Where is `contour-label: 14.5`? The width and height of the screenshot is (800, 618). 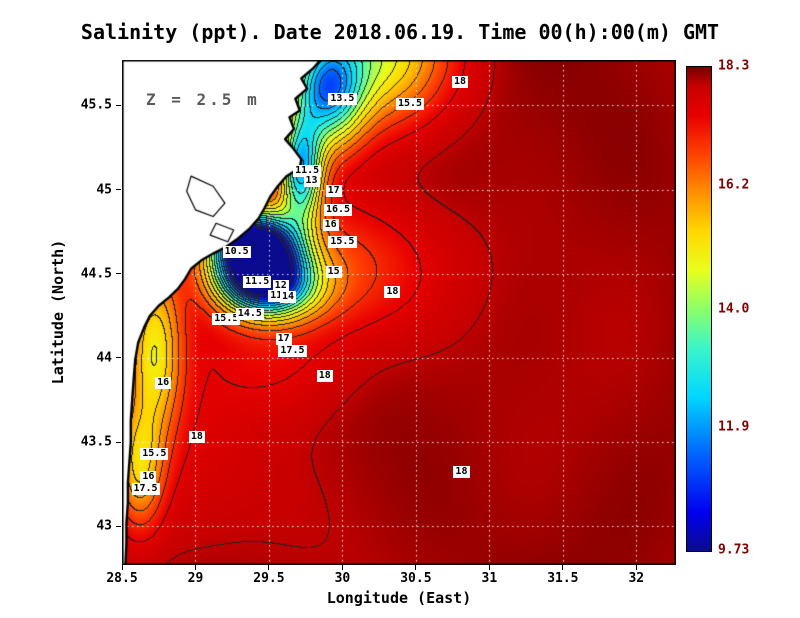
contour-label: 14.5 is located at coordinates (249, 314).